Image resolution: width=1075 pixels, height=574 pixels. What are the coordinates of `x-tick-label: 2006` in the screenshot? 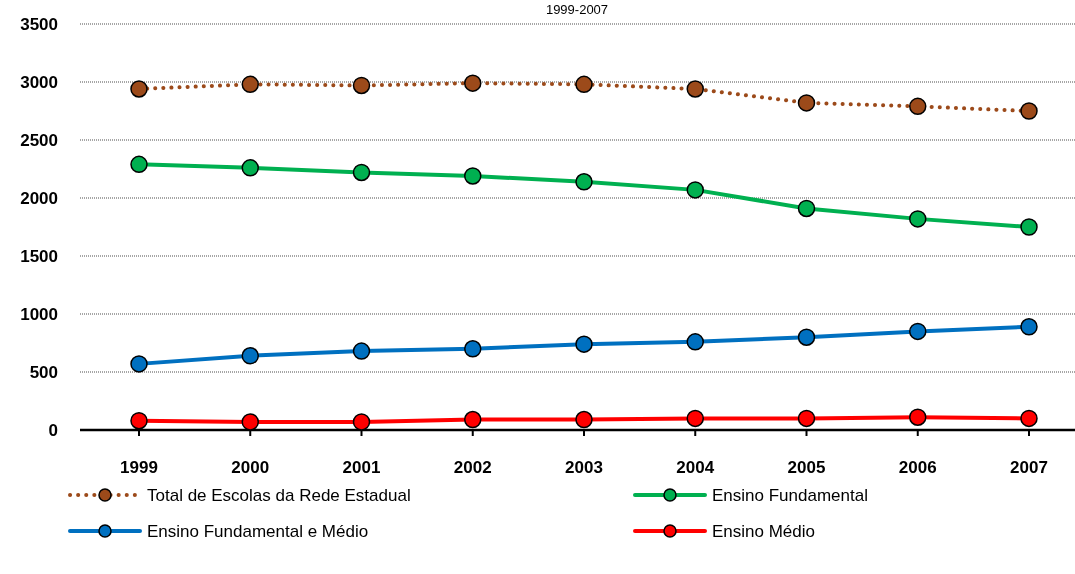 It's located at (917, 467).